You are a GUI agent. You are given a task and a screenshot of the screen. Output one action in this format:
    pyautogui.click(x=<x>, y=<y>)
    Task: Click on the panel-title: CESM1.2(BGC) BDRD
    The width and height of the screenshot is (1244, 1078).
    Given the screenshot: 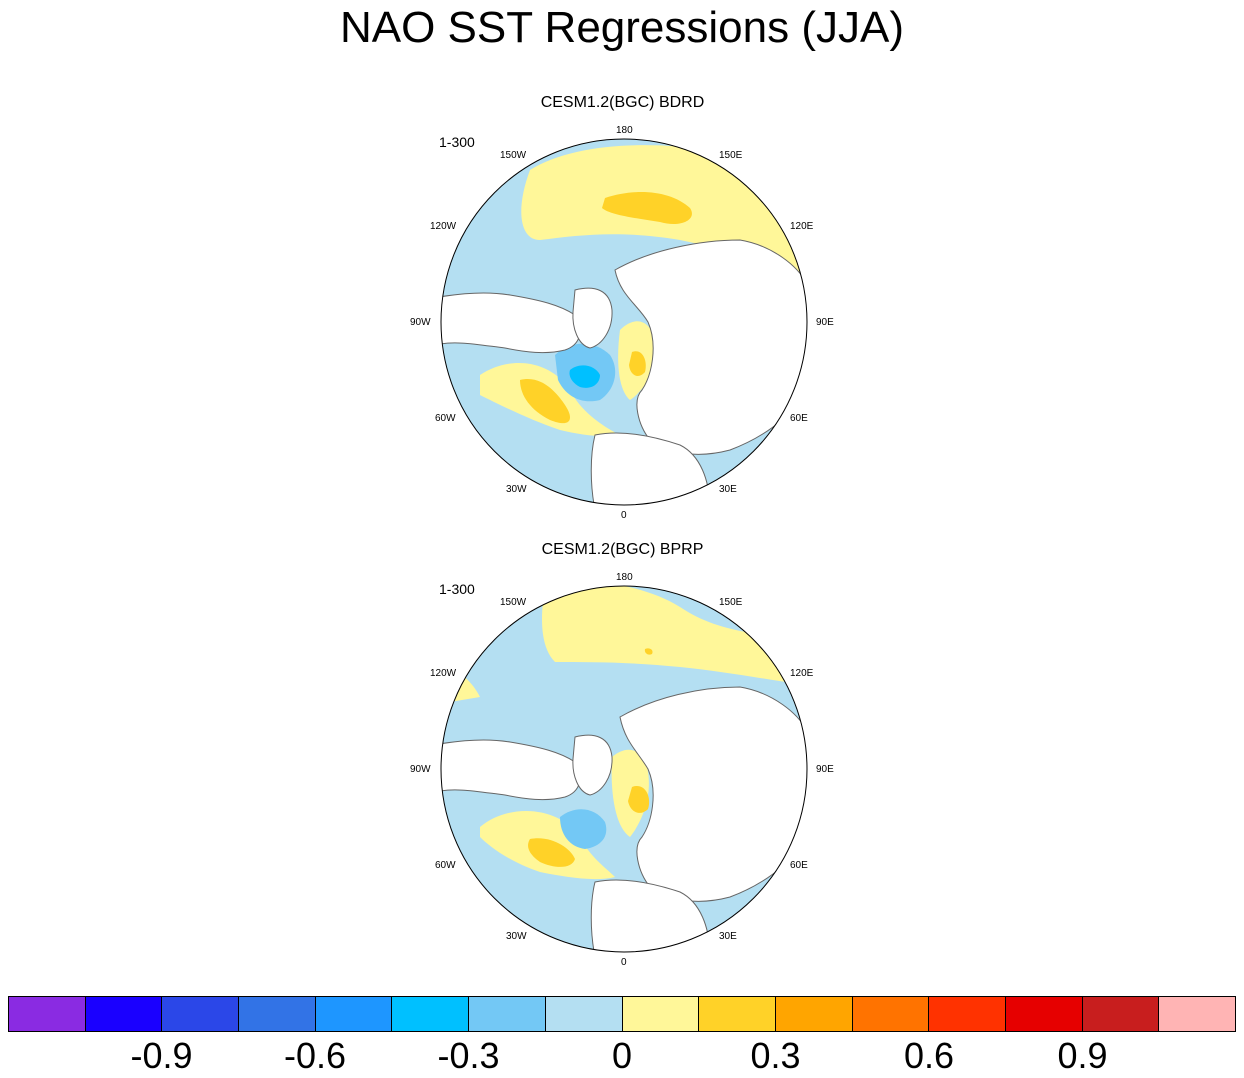 What is the action you would take?
    pyautogui.click(x=622, y=102)
    